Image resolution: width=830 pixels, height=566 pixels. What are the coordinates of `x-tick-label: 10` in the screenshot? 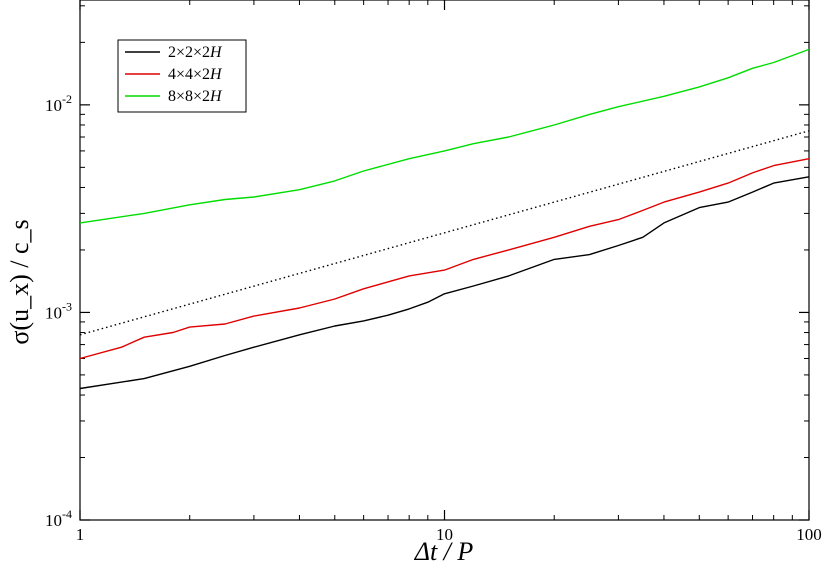 It's located at (444, 534).